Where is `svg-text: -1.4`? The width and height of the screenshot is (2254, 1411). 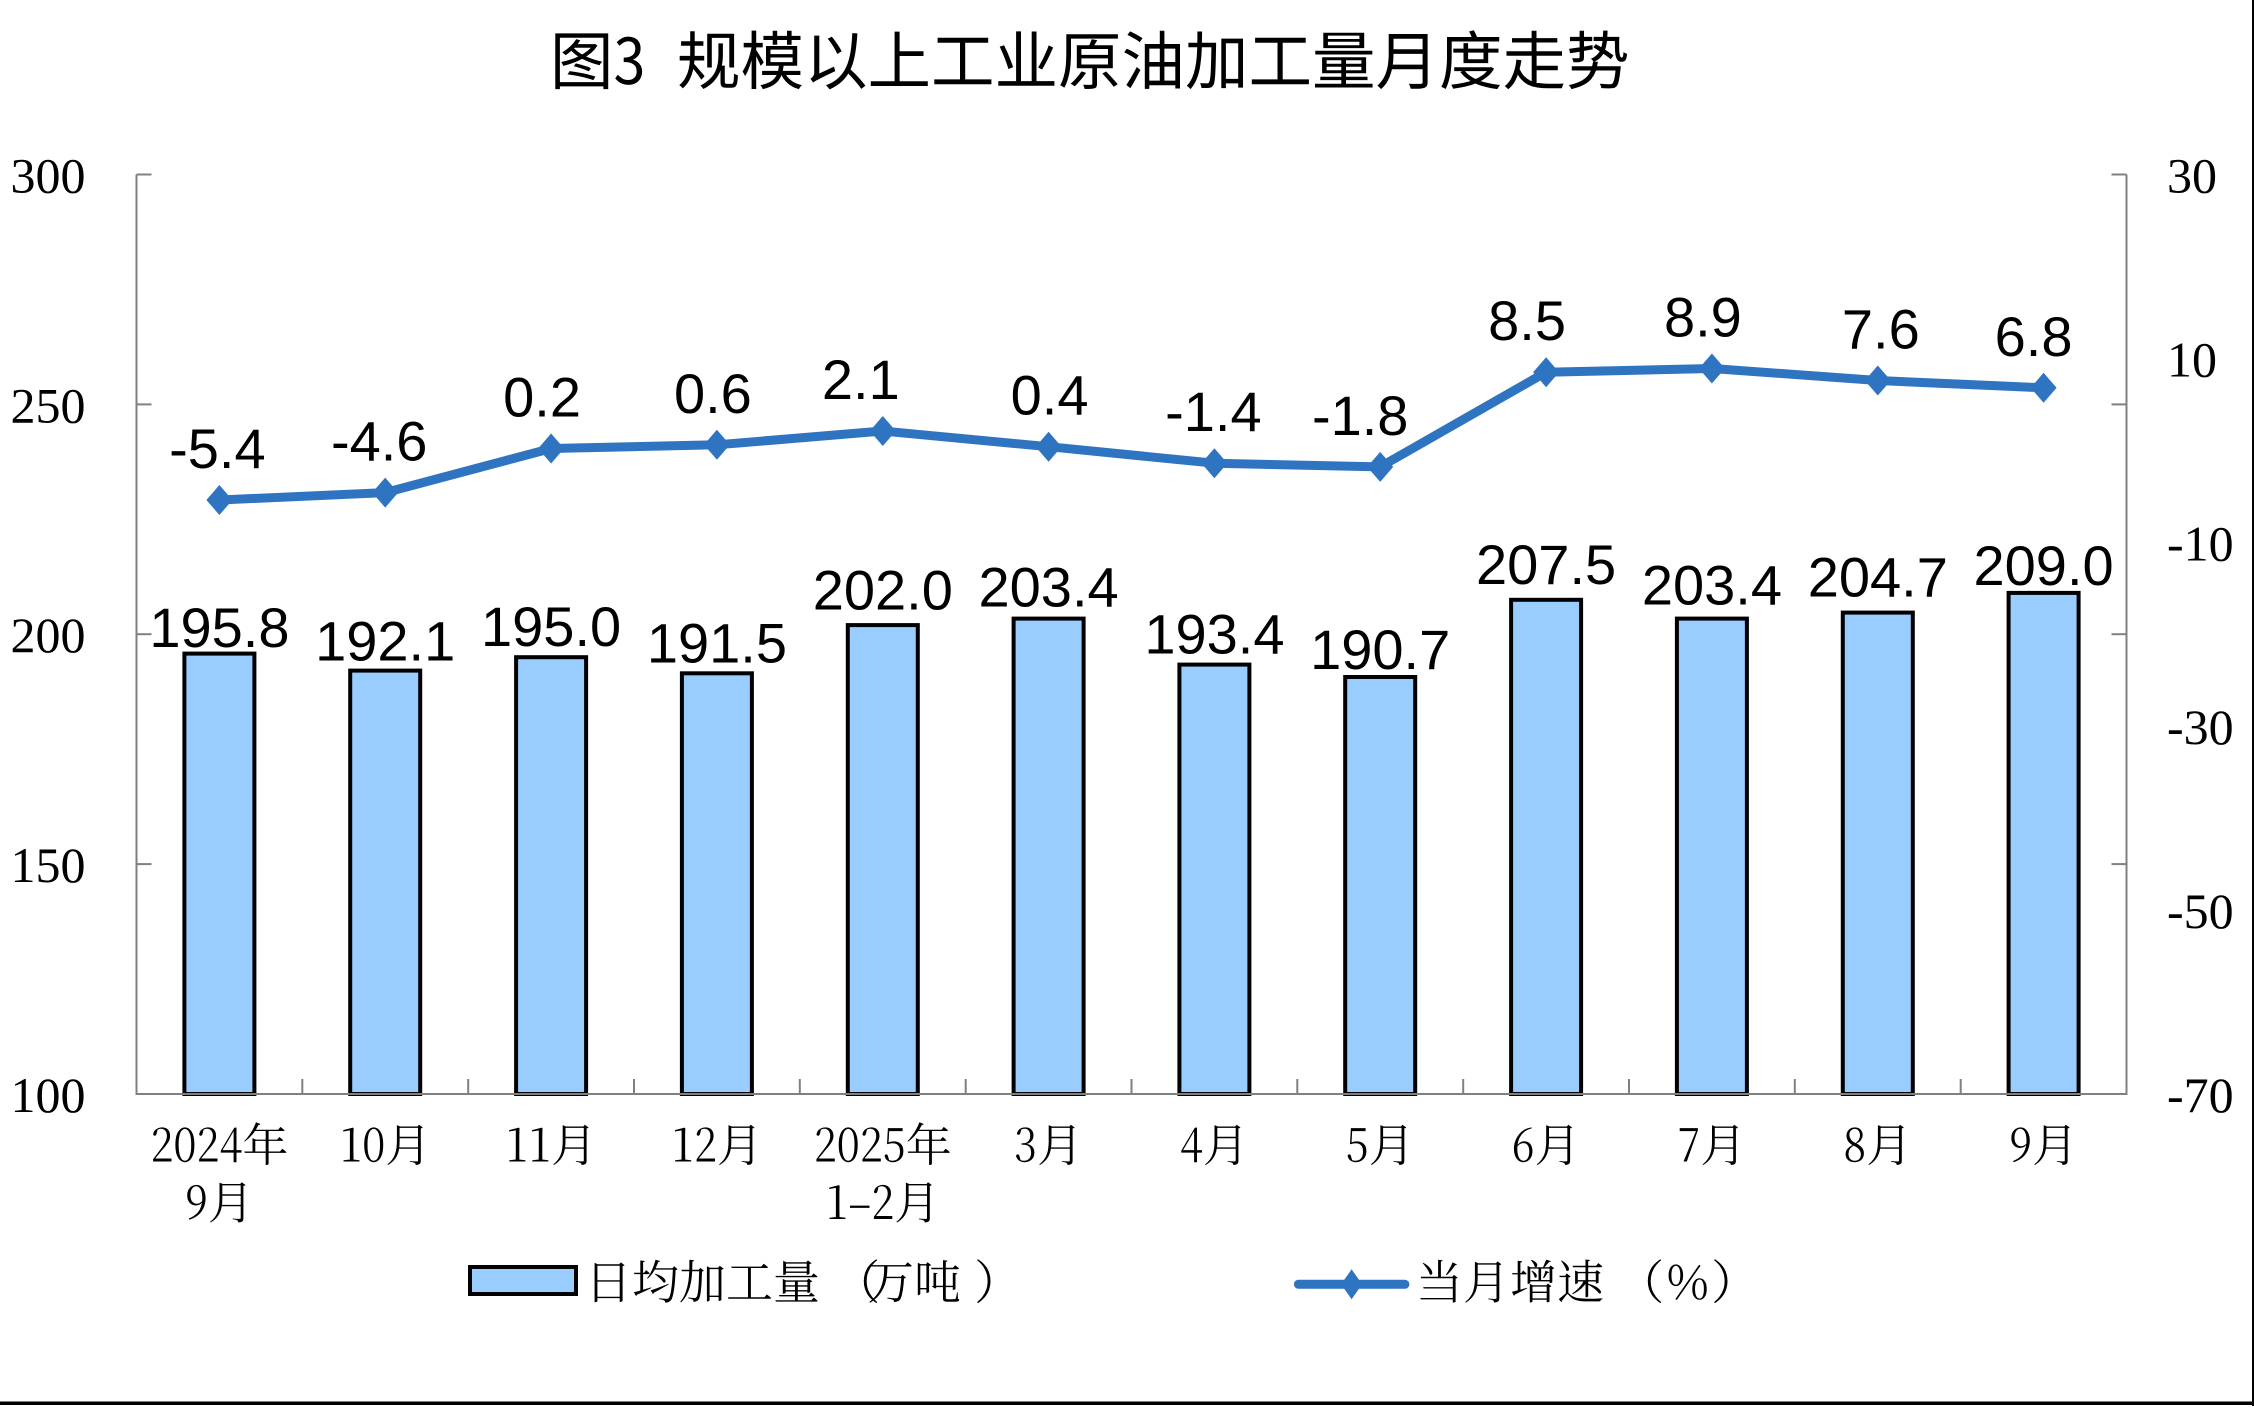 svg-text: -1.4 is located at coordinates (1213, 411).